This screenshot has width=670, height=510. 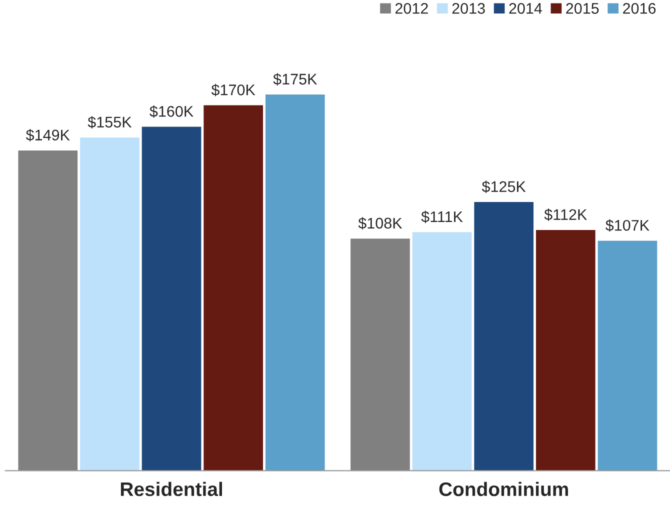 I want to click on x-tick-label: Residential, so click(x=171, y=489).